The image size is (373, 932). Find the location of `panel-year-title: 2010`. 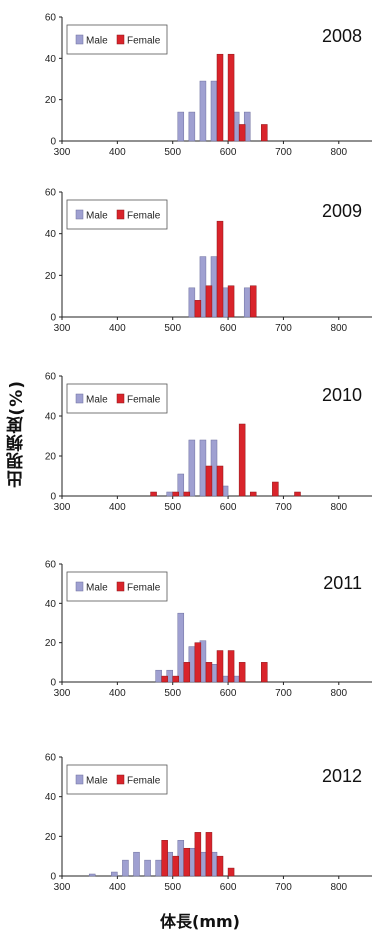

panel-year-title: 2010 is located at coordinates (342, 395).